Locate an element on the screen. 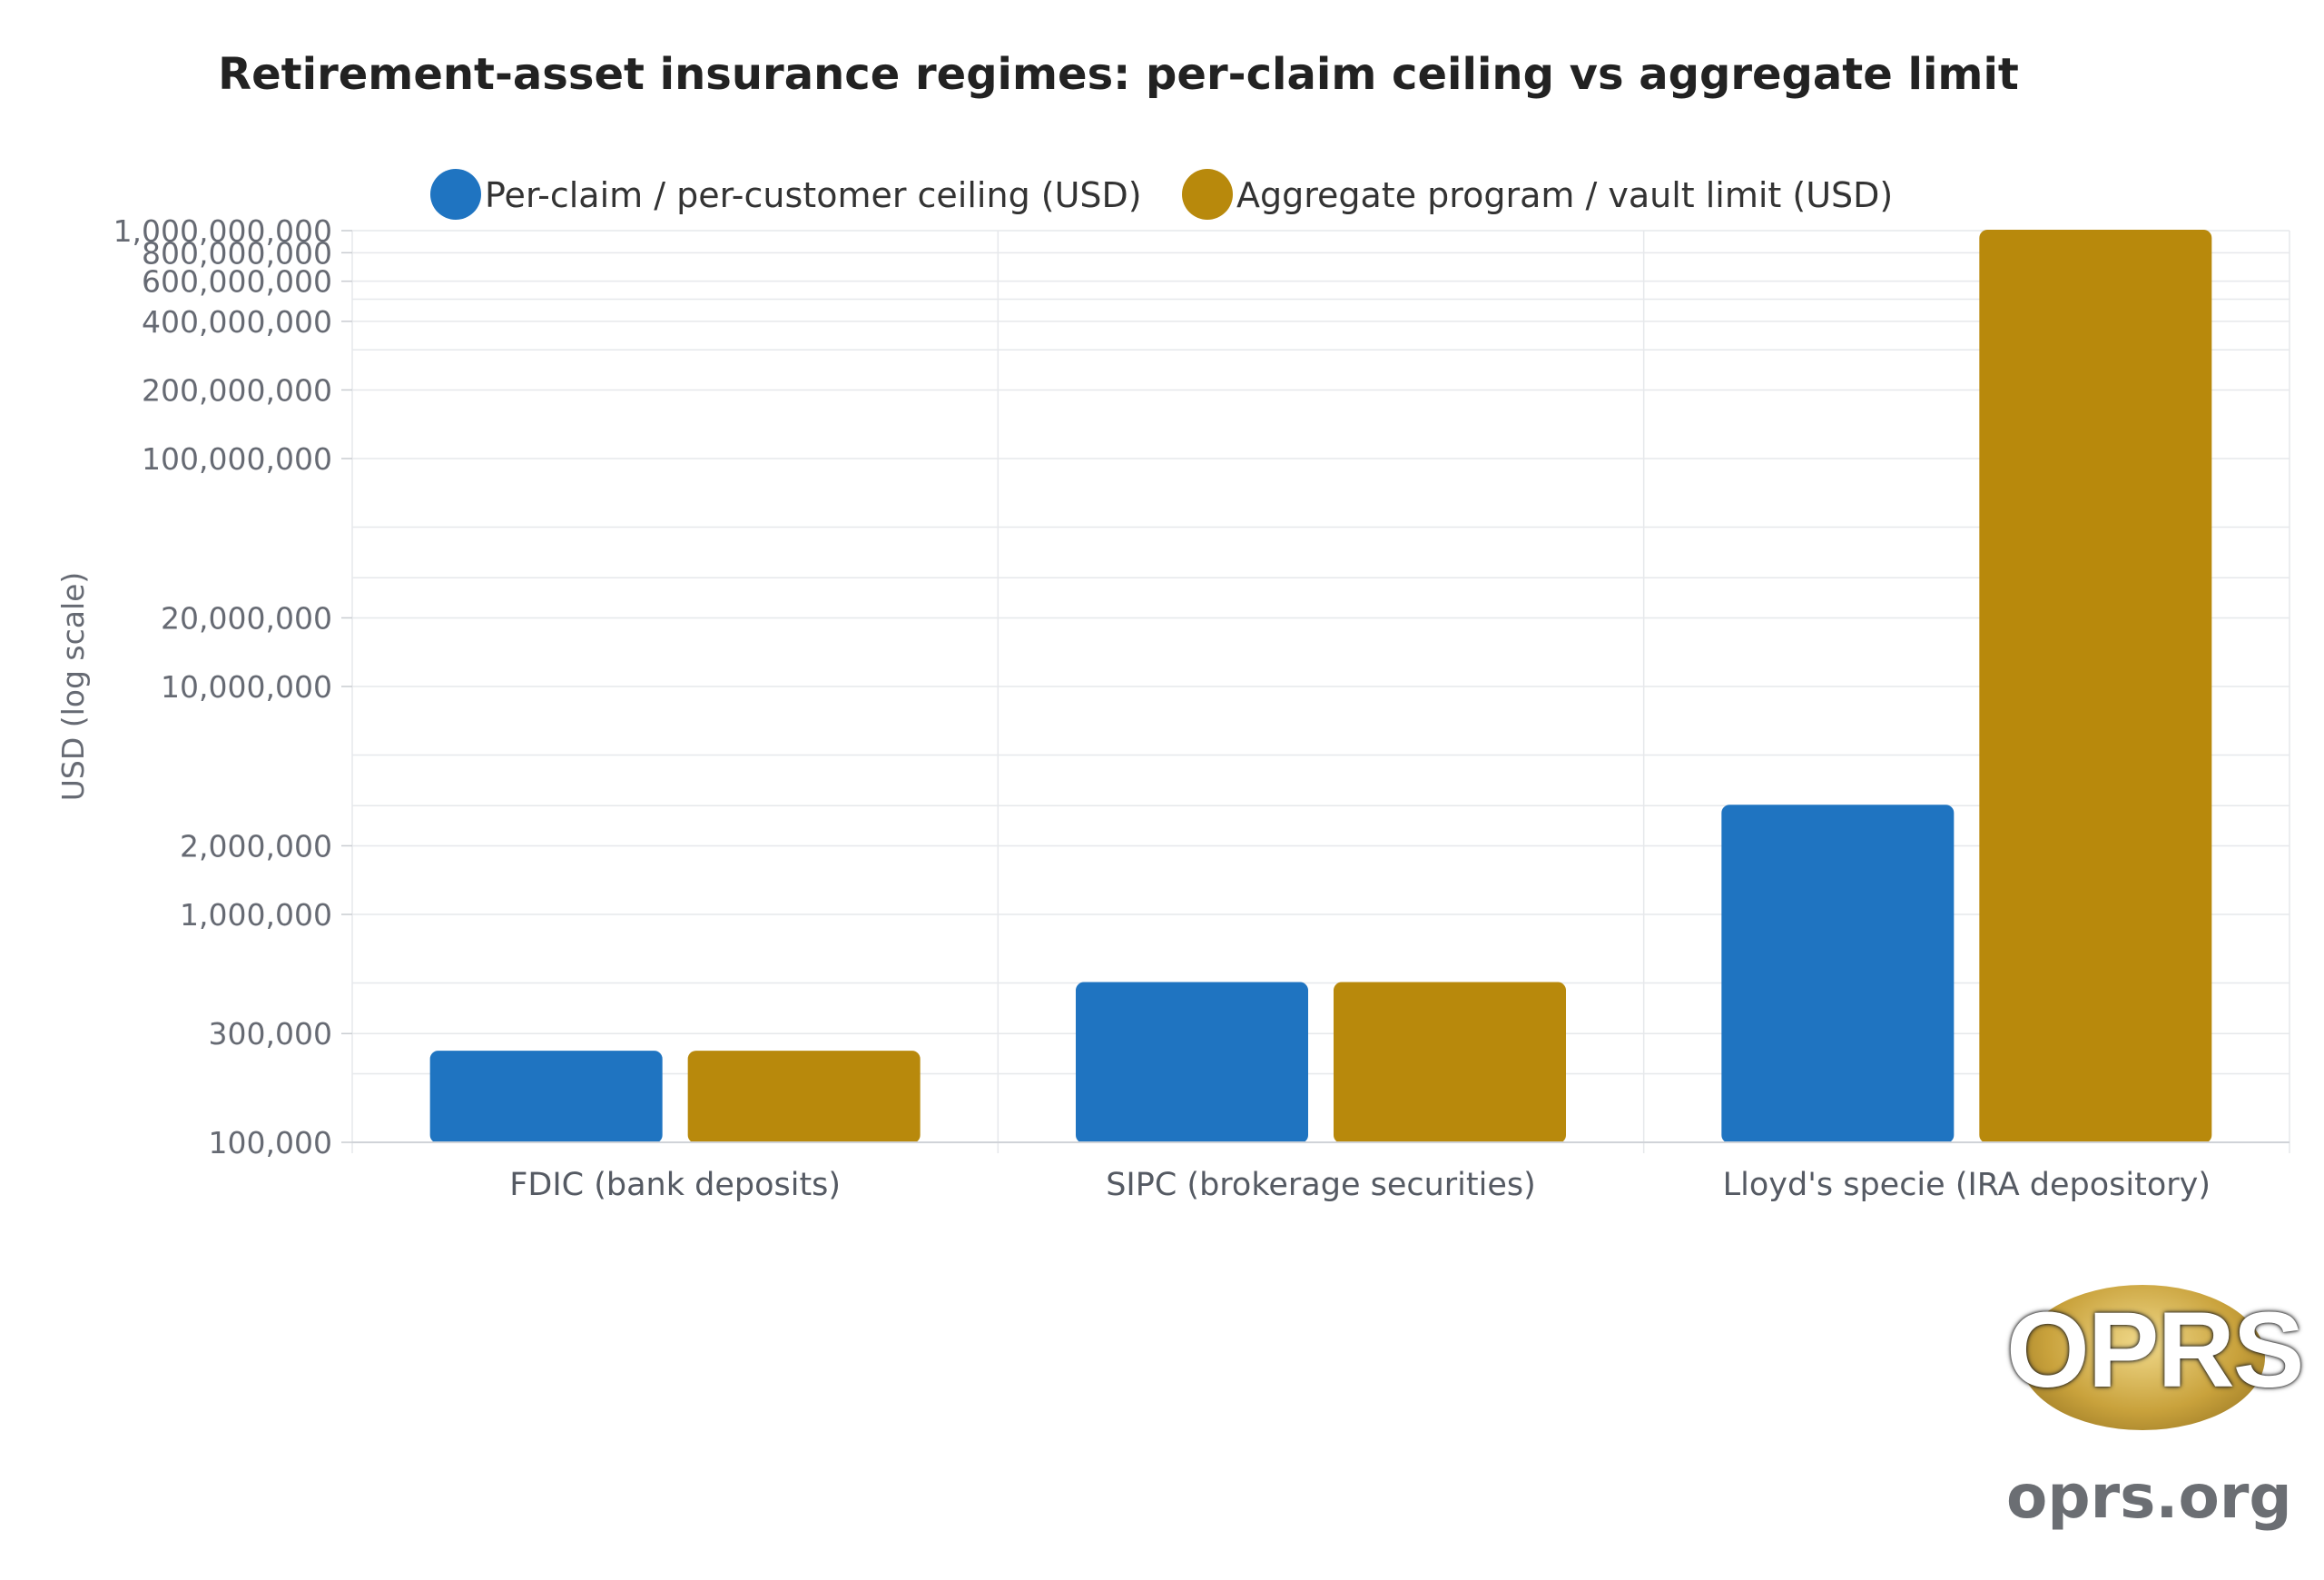 This screenshot has width=2324, height=1580. y-tick-label: 100,000,000 is located at coordinates (237, 459).